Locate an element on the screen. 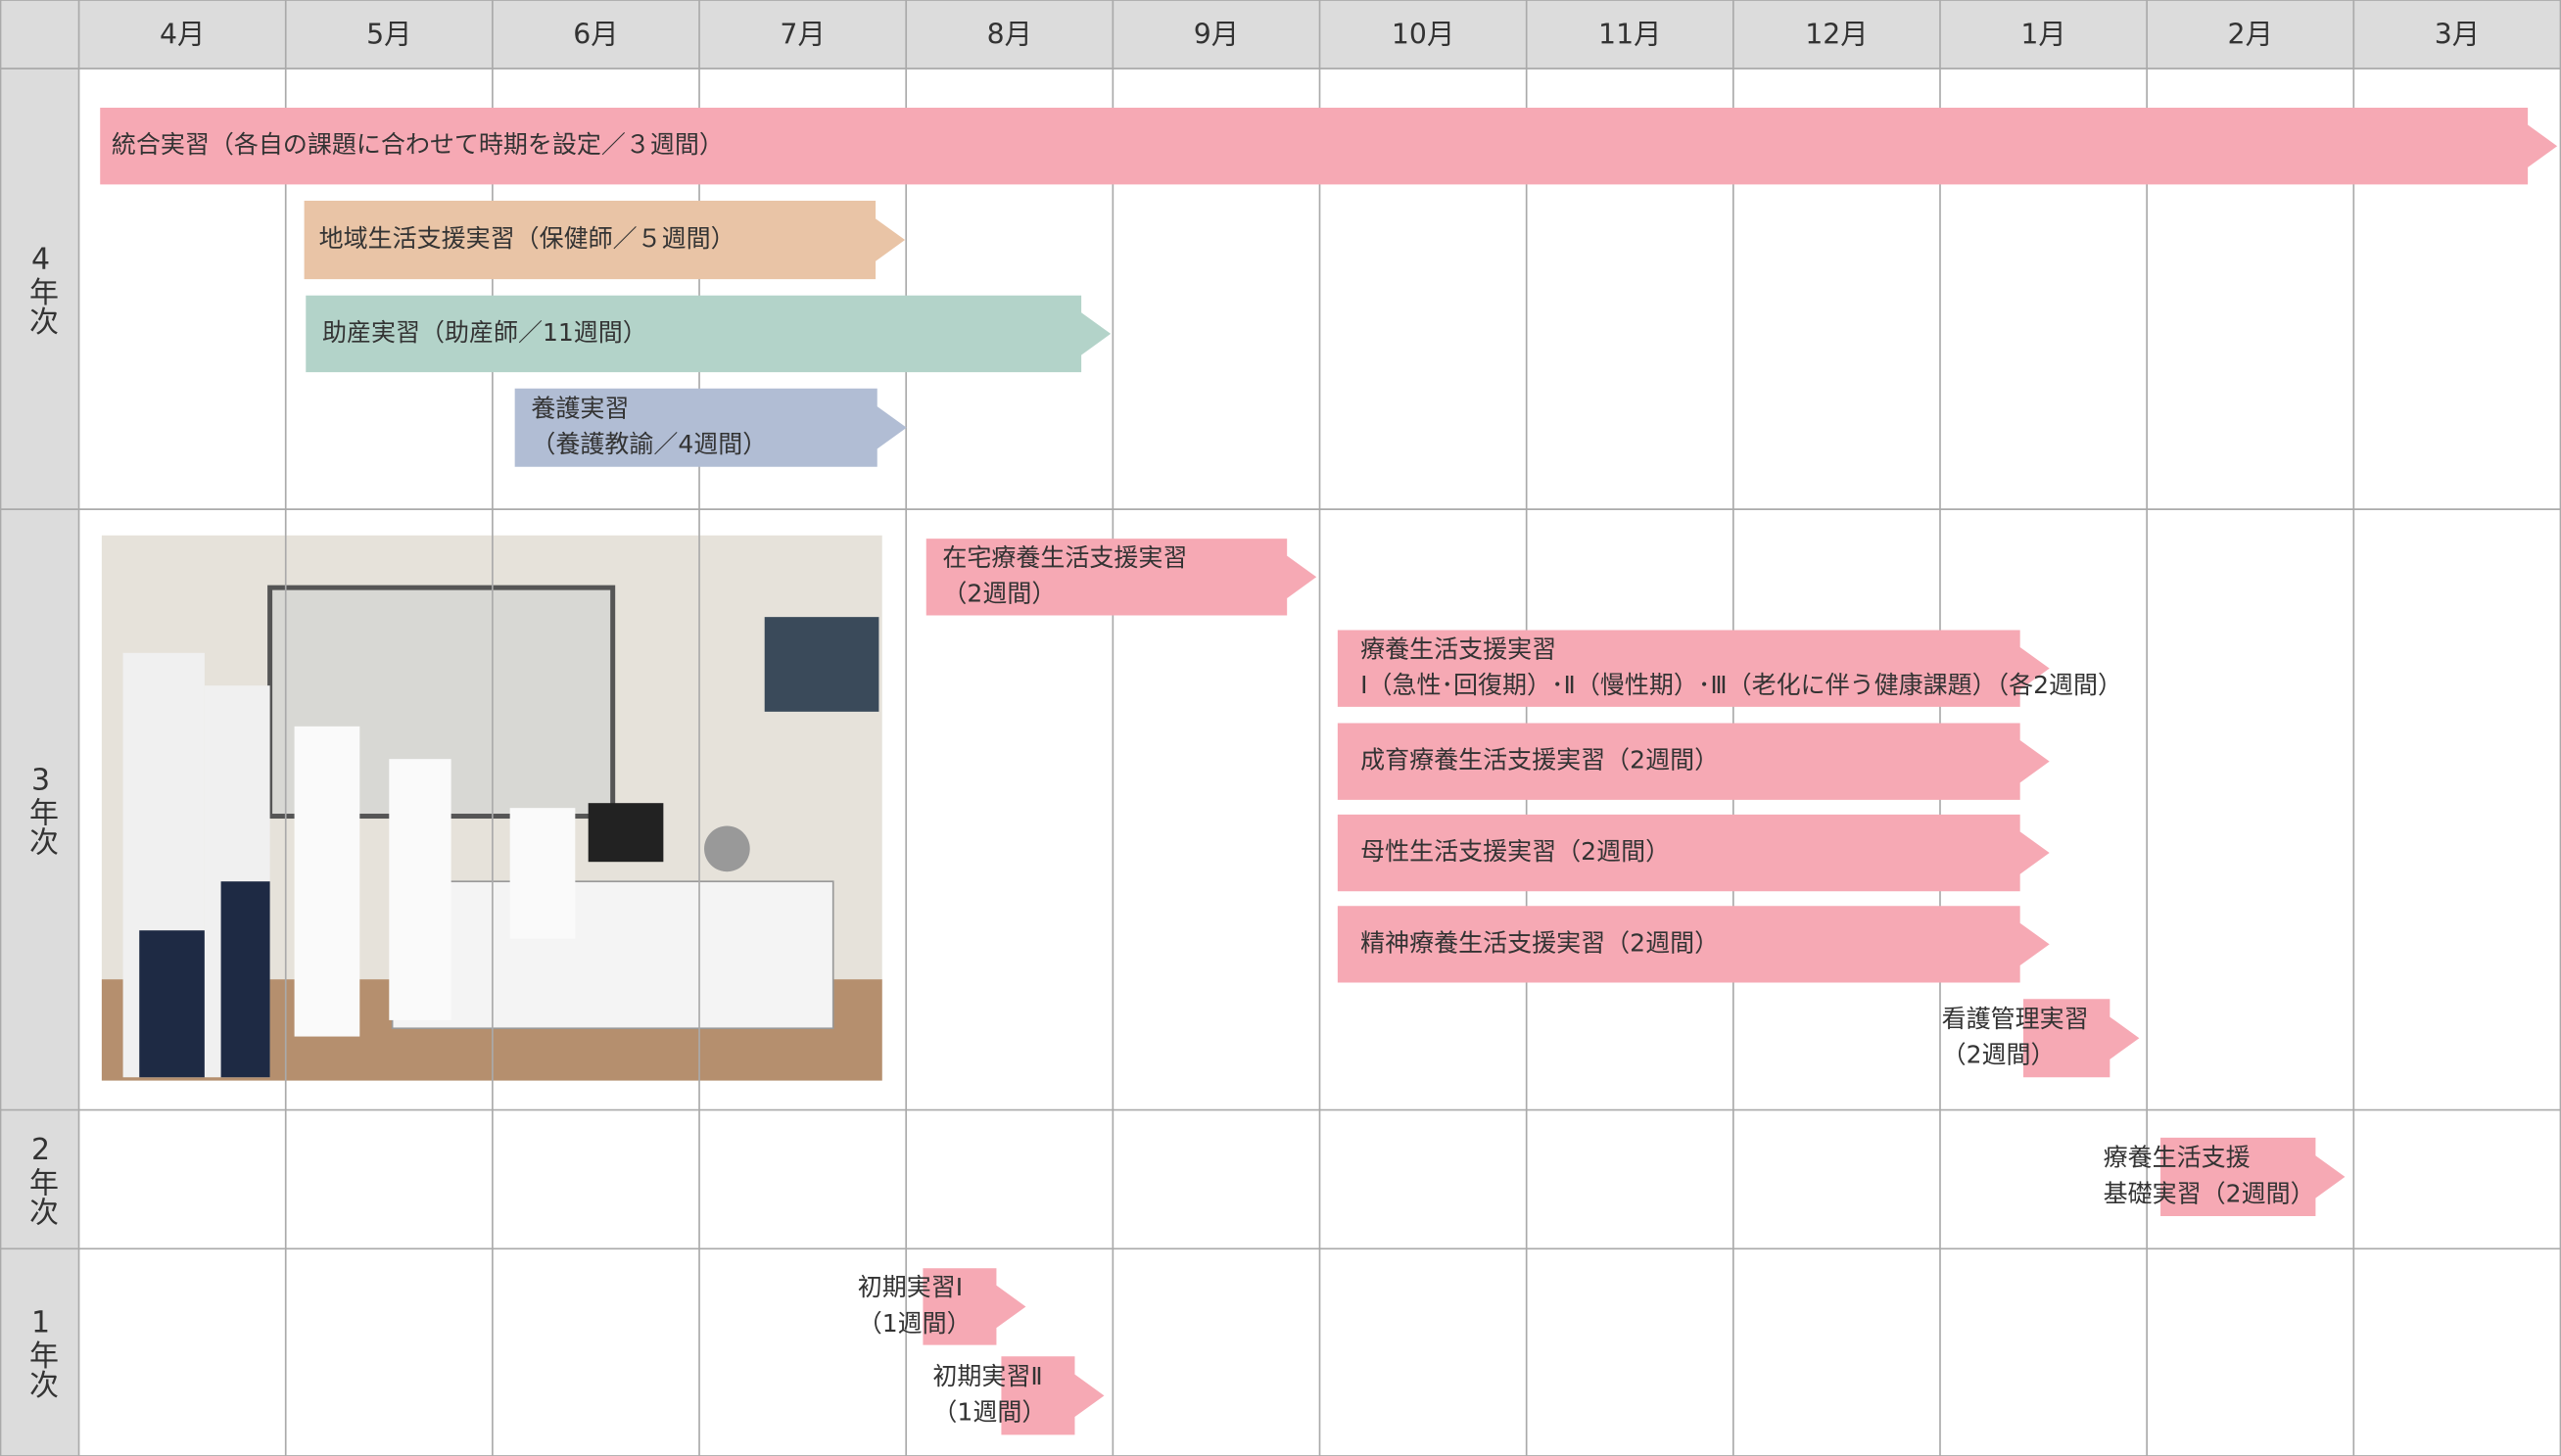 The image size is (2561, 1456). month-label: 1月 is located at coordinates (2042, 35).